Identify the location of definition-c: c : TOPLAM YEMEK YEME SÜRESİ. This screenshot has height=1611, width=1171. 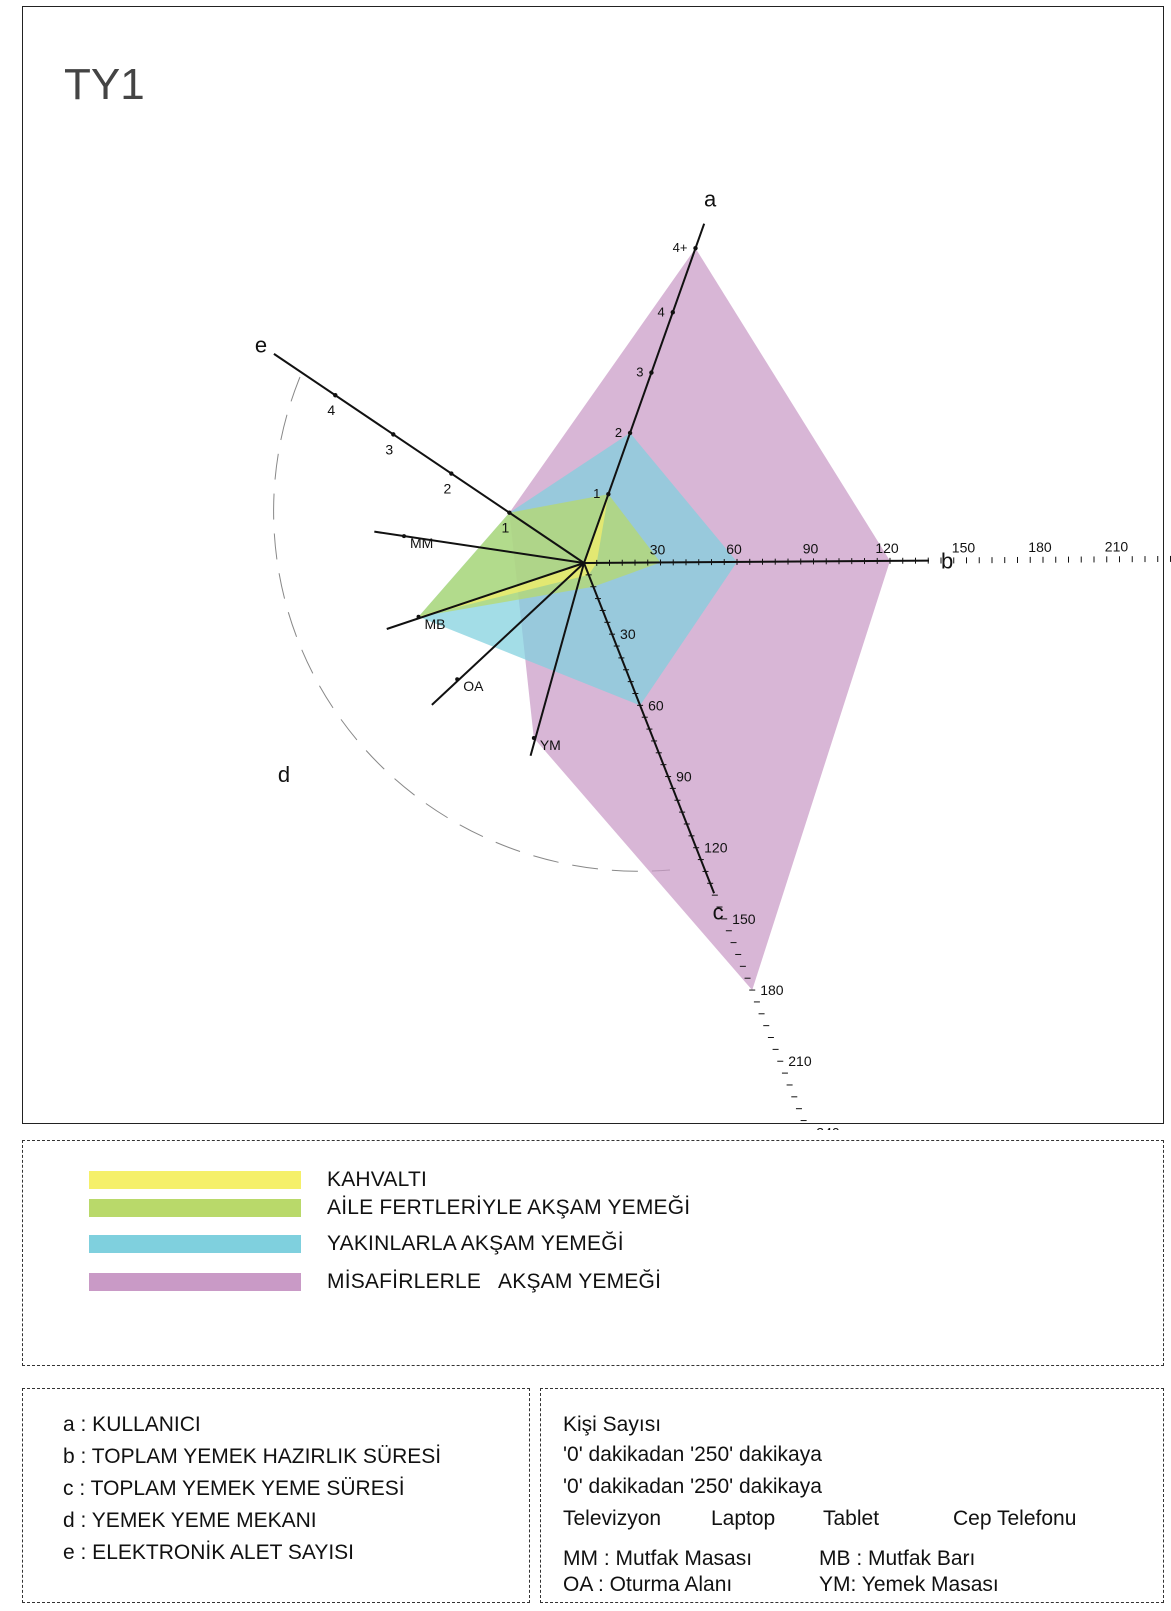
(234, 1488).